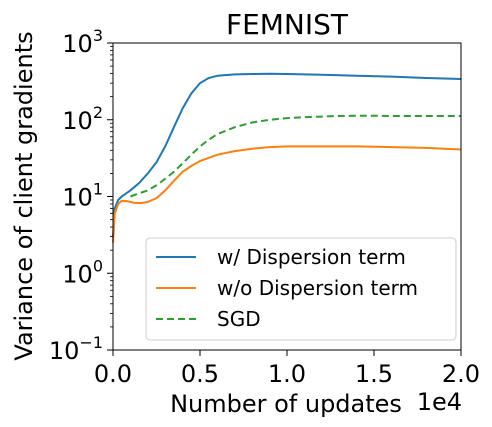  What do you see at coordinates (82, 119) in the screenshot?
I see `y-tick-label: 10²` at bounding box center [82, 119].